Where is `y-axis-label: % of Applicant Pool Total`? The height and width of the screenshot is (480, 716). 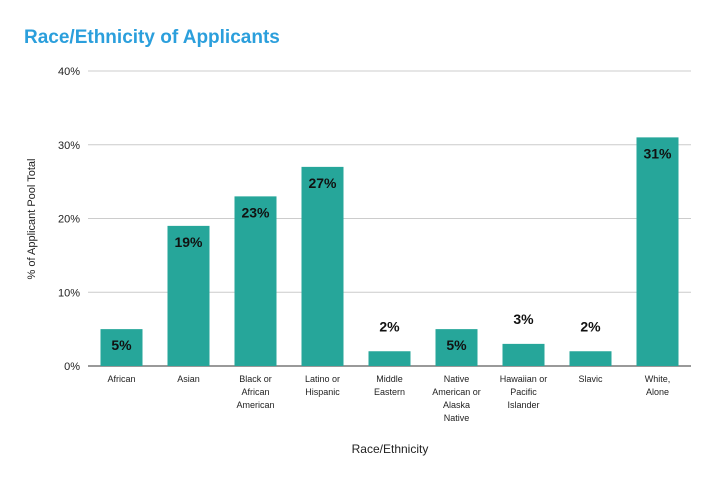 y-axis-label: % of Applicant Pool Total is located at coordinates (32, 219).